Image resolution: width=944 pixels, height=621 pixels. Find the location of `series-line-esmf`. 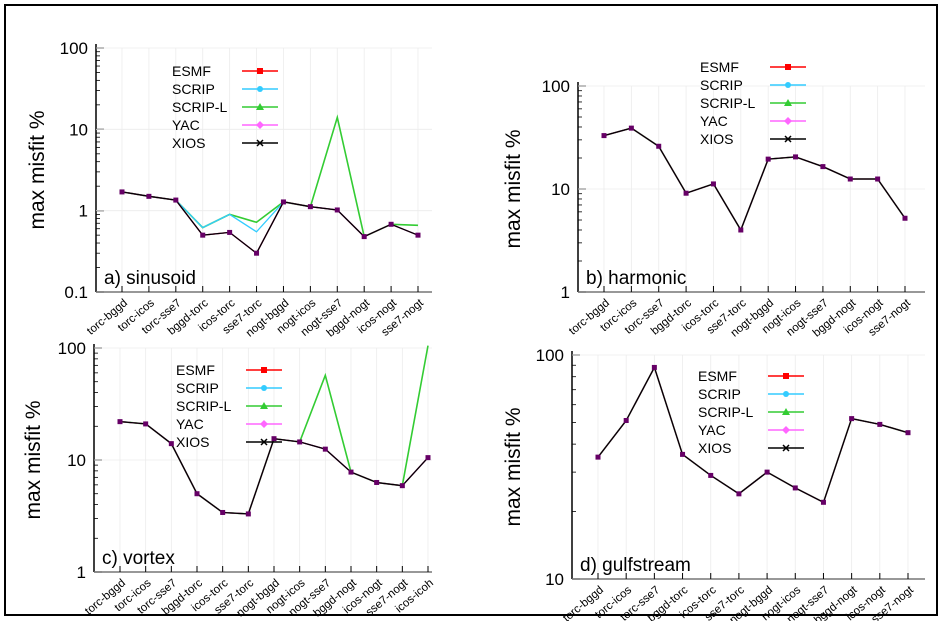

series-line-esmf is located at coordinates (270, 223).